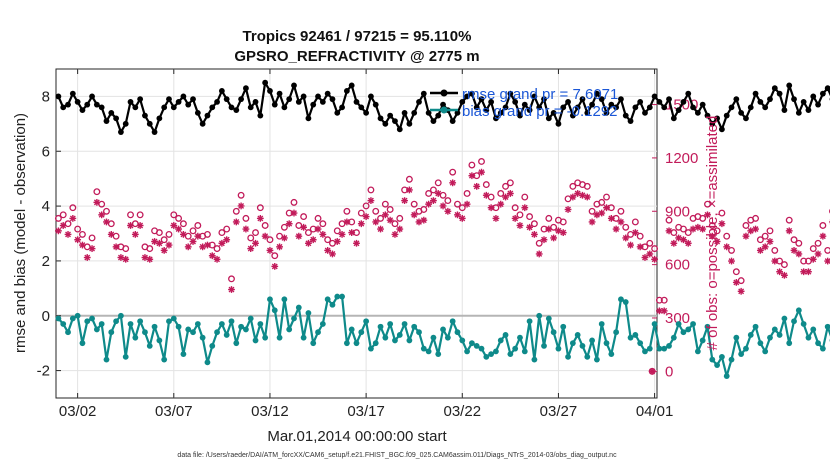 The width and height of the screenshot is (830, 470). Describe the element at coordinates (357, 36) in the screenshot. I see `chart-title: Tropics 92461 / 97215 = 95.110%` at that location.